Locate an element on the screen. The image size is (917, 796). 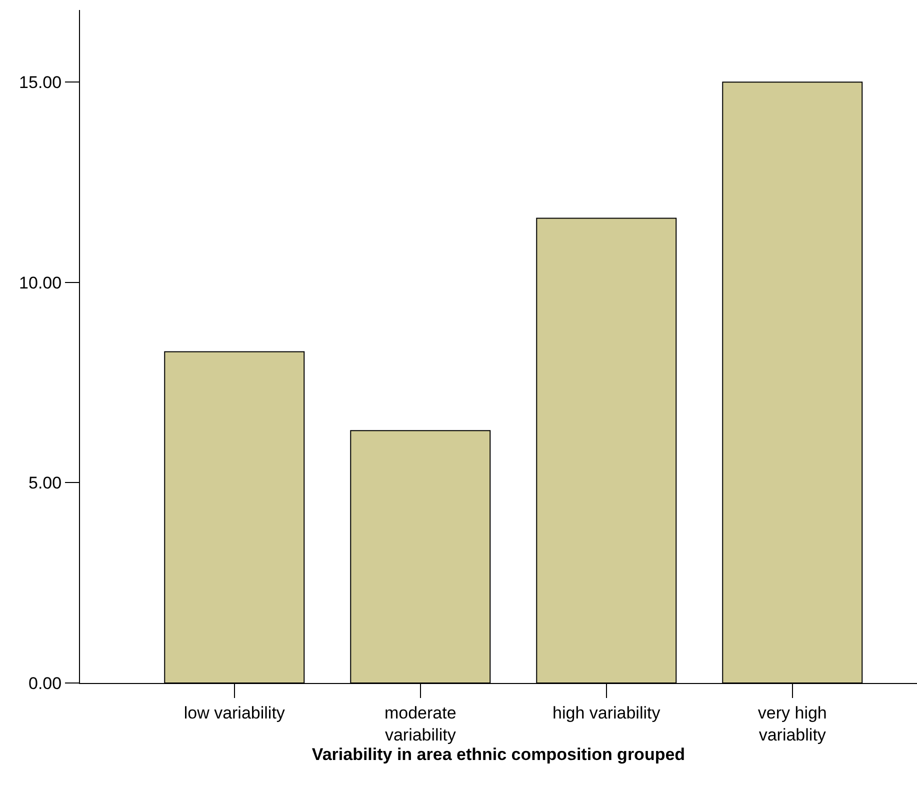
x-tick-label: high variability is located at coordinates (606, 712).